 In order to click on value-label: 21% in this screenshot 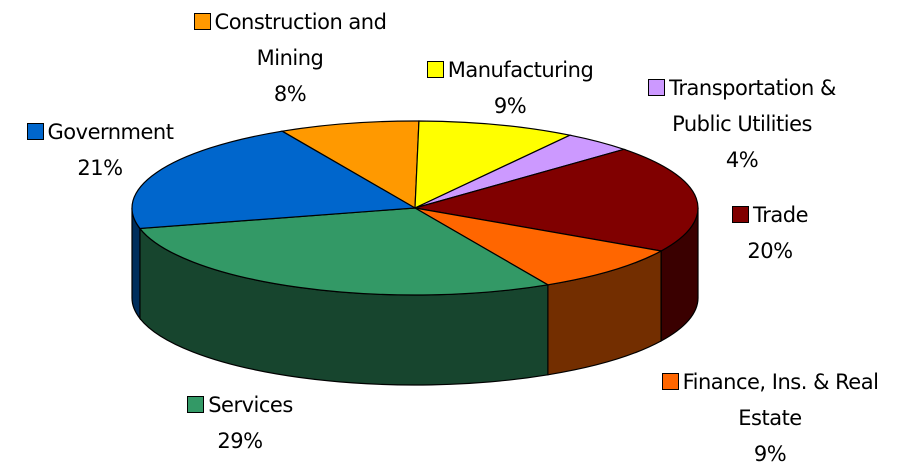, I will do `click(100, 168)`.